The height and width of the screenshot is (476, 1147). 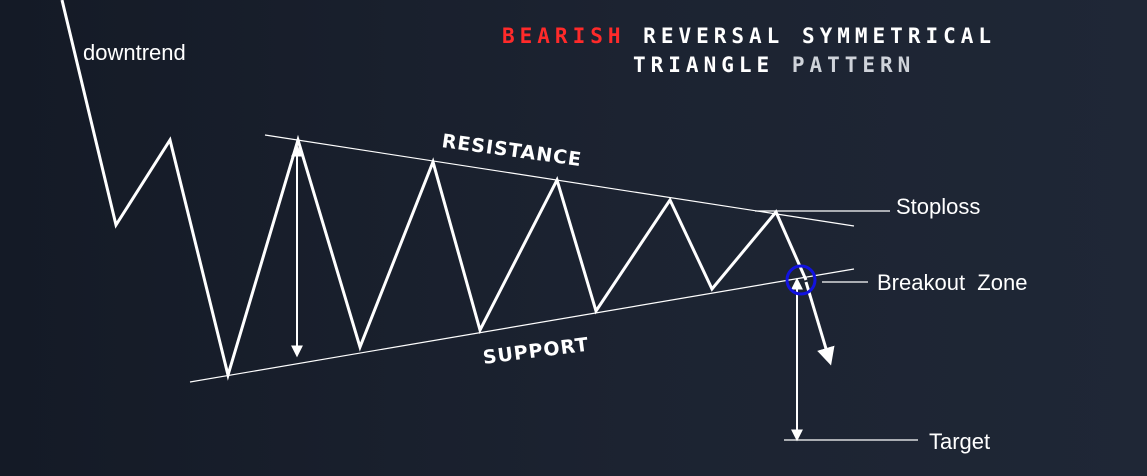 I want to click on breakout-zone-label: Breakout Zone, so click(x=952, y=282).